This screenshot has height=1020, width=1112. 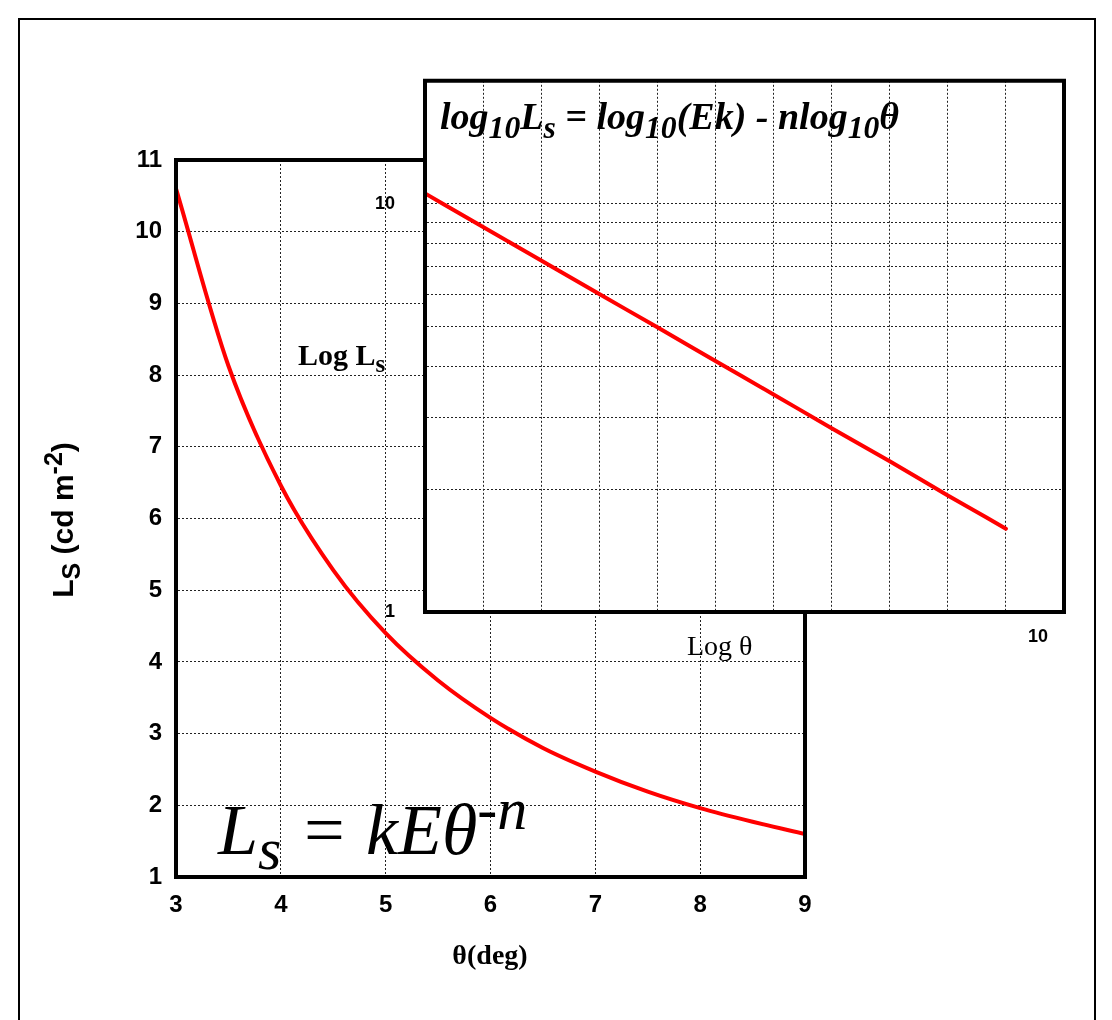 I want to click on annotation: L$_{s}$ = kEθ$^{-n}$, so click(x=373, y=830).